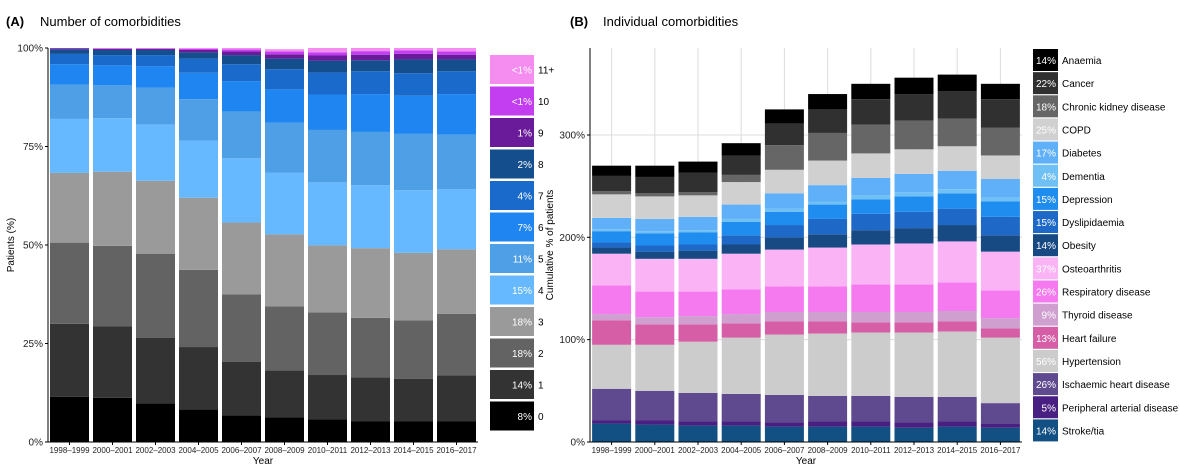 Image resolution: width=1180 pixels, height=470 pixels. What do you see at coordinates (612, 450) in the screenshot?
I see `x-tick-label: 1998–1999` at bounding box center [612, 450].